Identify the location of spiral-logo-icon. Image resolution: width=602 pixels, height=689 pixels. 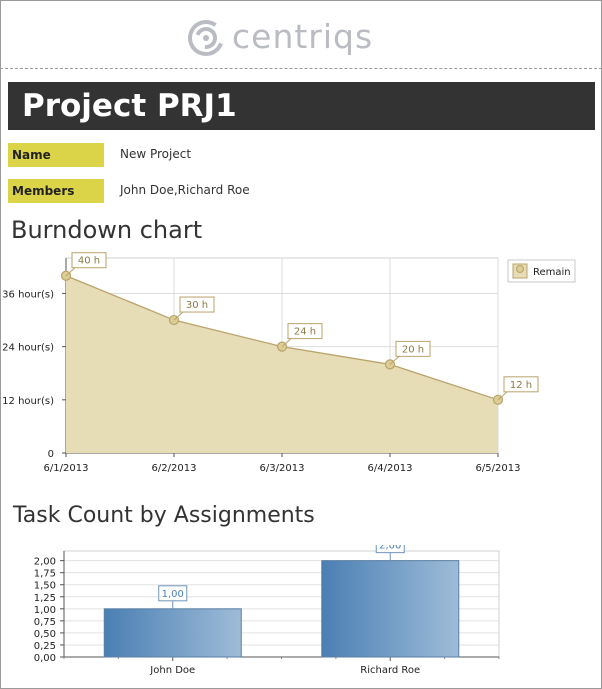
(206, 38).